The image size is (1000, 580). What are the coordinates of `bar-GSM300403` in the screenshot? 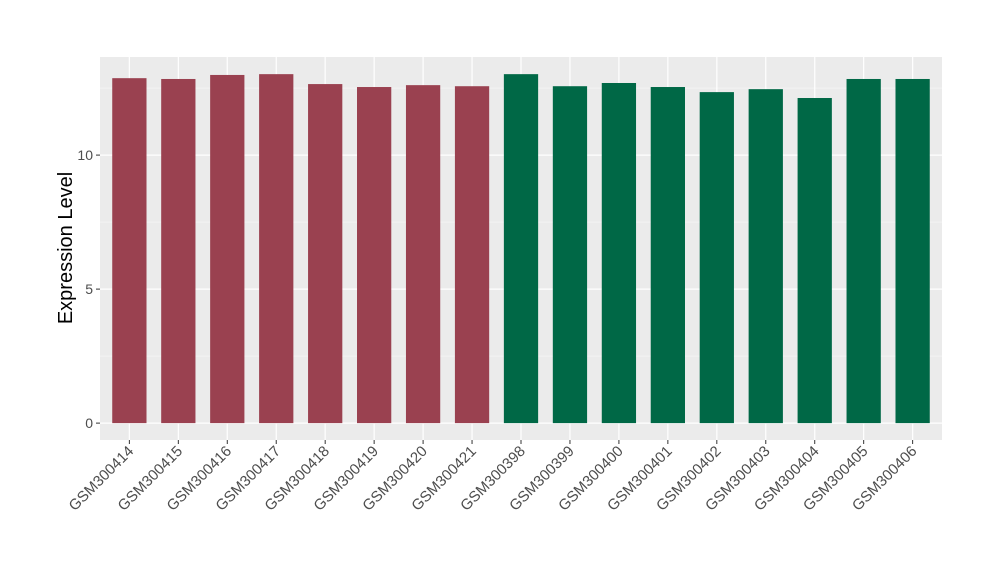 It's located at (765, 256).